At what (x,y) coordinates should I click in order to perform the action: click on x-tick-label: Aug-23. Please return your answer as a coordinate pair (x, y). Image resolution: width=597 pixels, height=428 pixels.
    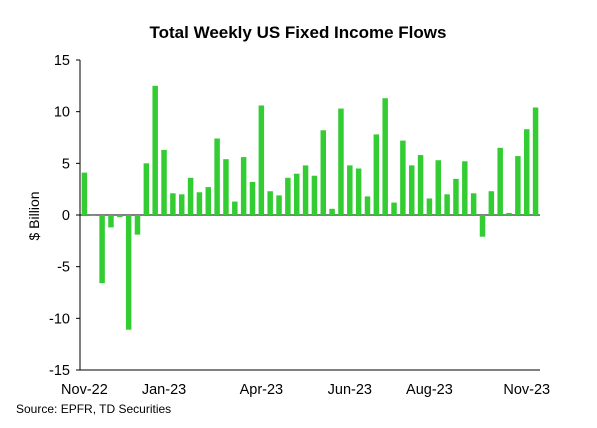
    Looking at the image, I should click on (429, 390).